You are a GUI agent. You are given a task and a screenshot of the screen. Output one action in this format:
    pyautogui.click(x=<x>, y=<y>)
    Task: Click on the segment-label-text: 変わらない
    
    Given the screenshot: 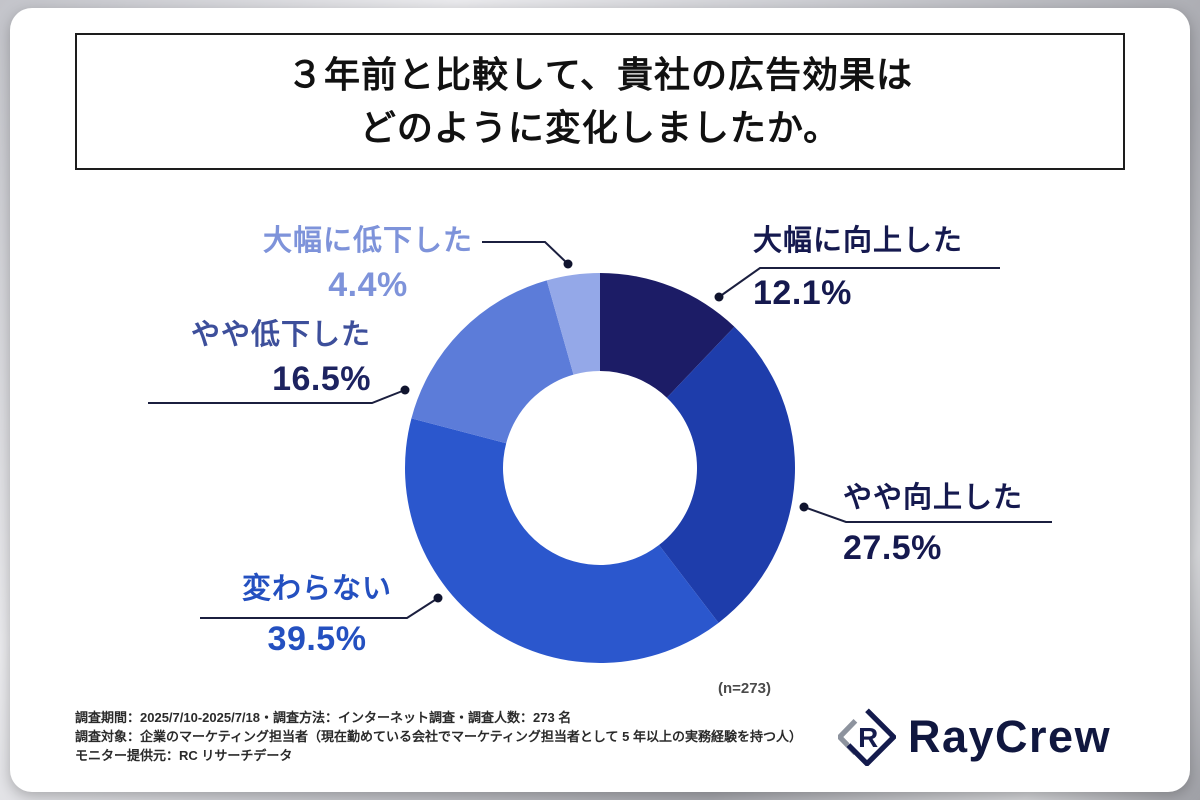 What is the action you would take?
    pyautogui.click(x=316, y=589)
    